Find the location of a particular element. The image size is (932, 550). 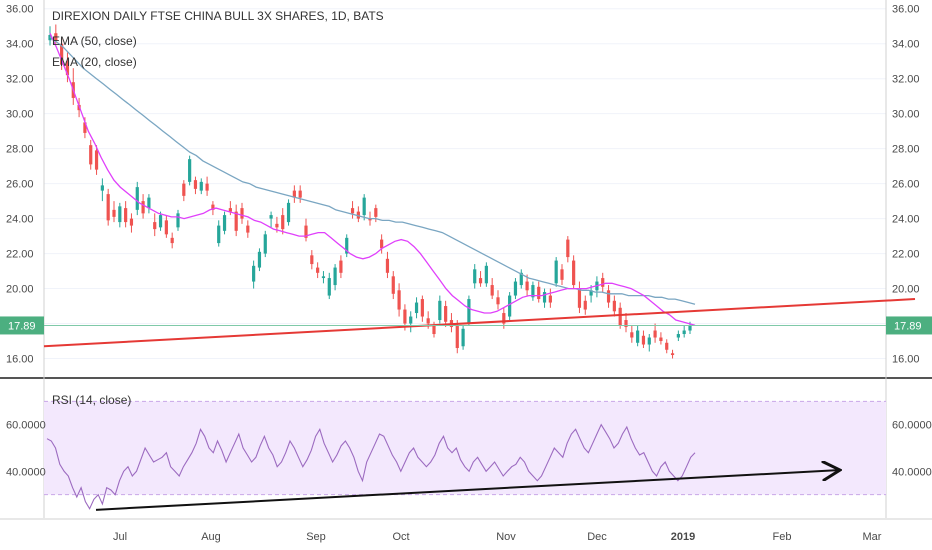

x-tick-label: Aug is located at coordinates (211, 537).